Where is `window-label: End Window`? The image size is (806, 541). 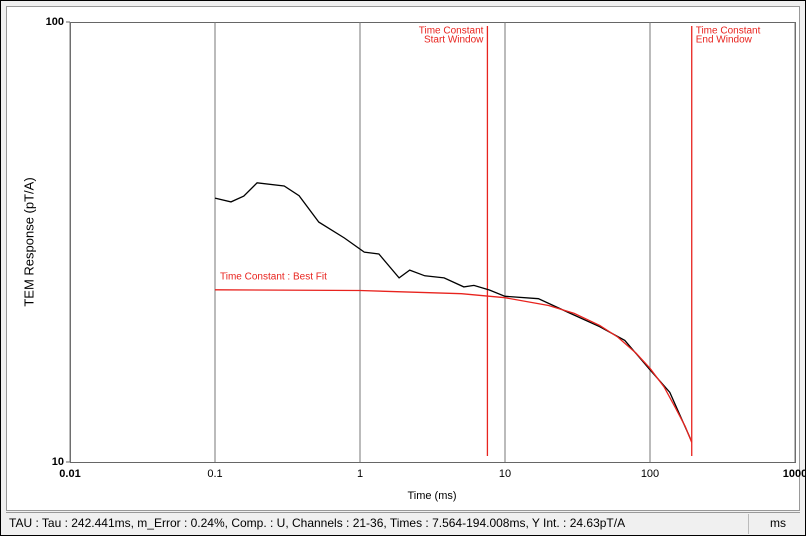
window-label: End Window is located at coordinates (724, 40).